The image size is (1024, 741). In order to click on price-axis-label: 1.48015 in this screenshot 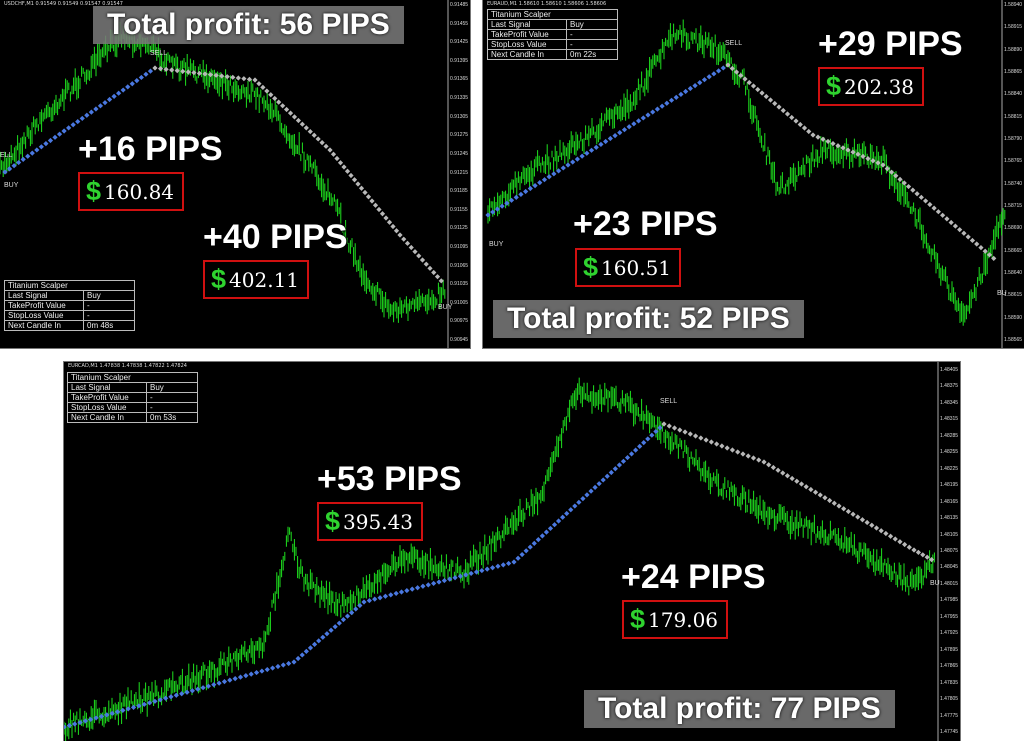, I will do `click(949, 583)`.